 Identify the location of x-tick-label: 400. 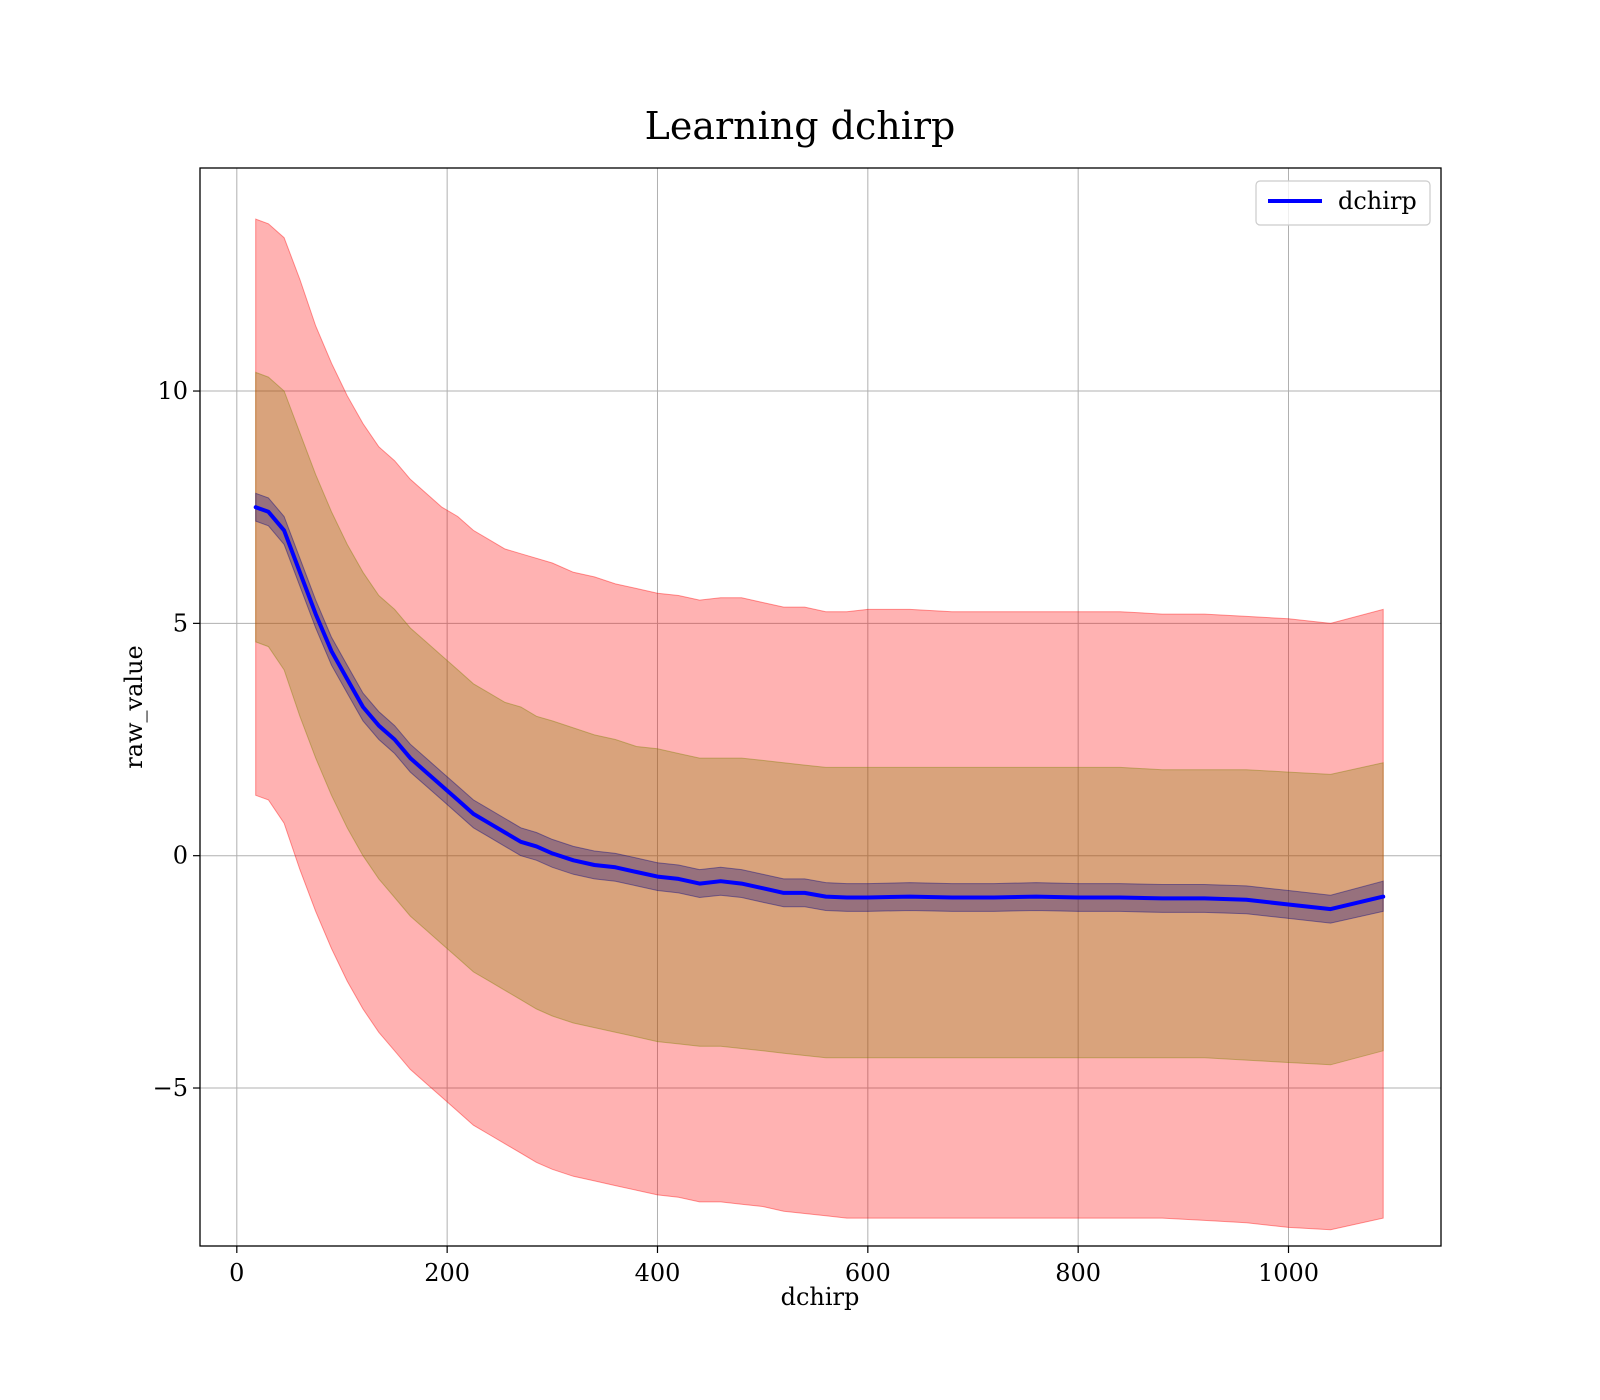
(658, 1273).